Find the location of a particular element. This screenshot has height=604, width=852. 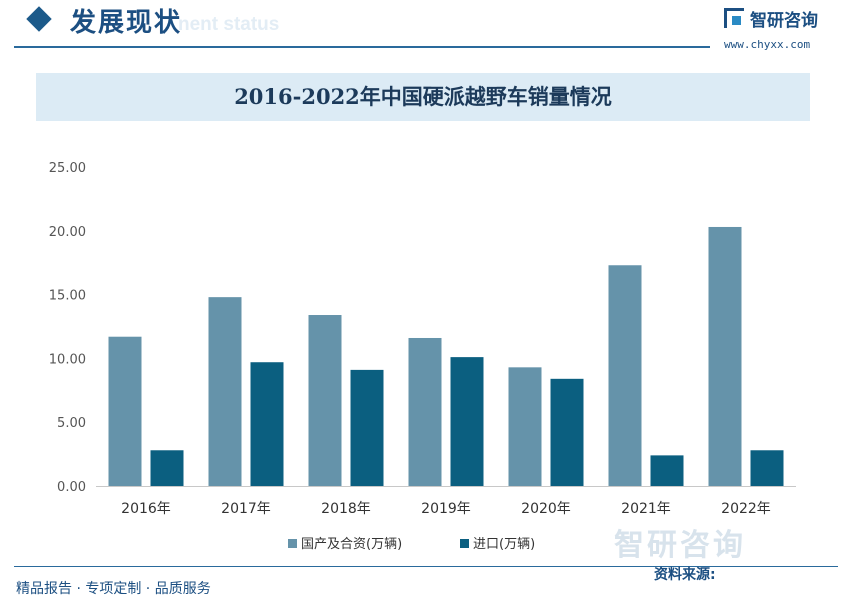

x-tick-label: 2016年 is located at coordinates (146, 509).